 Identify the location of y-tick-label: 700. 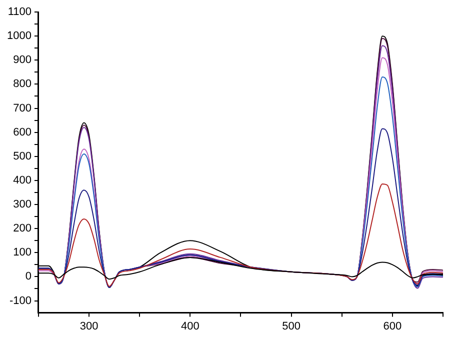
(22, 108).